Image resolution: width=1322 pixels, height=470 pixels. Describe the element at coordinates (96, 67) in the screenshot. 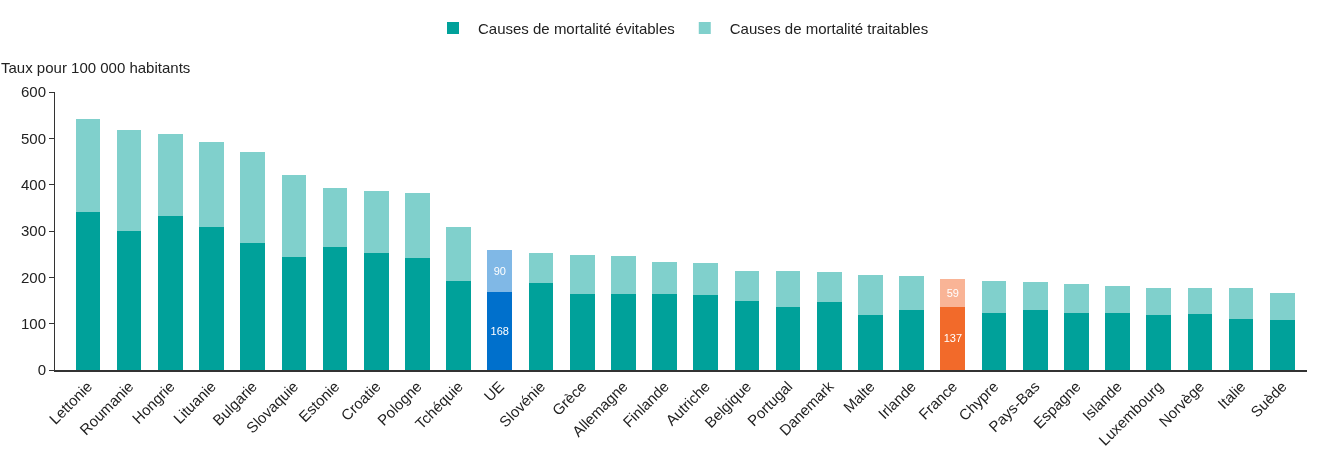

I see `y-axis-title: Taux pour 100 000 habitants` at that location.